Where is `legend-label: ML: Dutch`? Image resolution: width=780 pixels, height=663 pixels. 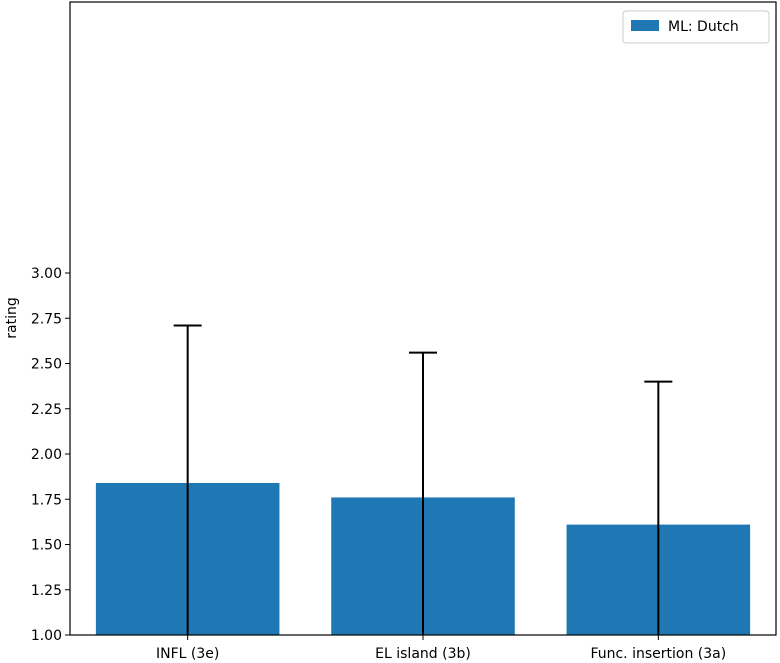
legend-label: ML: Dutch is located at coordinates (703, 27).